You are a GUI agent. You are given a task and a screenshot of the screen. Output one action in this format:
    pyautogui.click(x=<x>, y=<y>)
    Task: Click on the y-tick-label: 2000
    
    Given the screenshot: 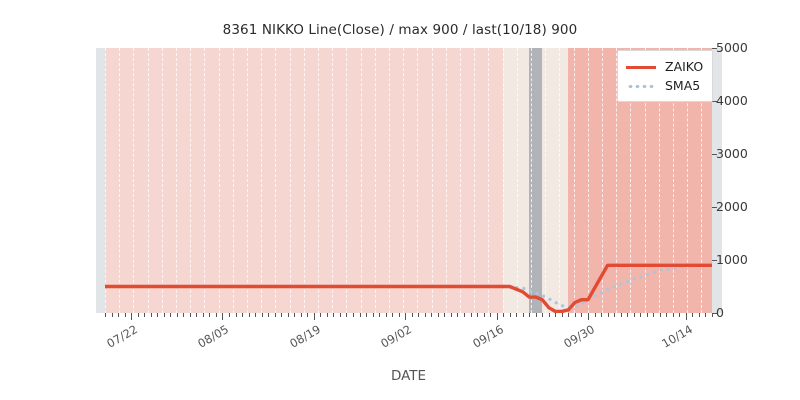 What is the action you would take?
    pyautogui.click(x=732, y=206)
    